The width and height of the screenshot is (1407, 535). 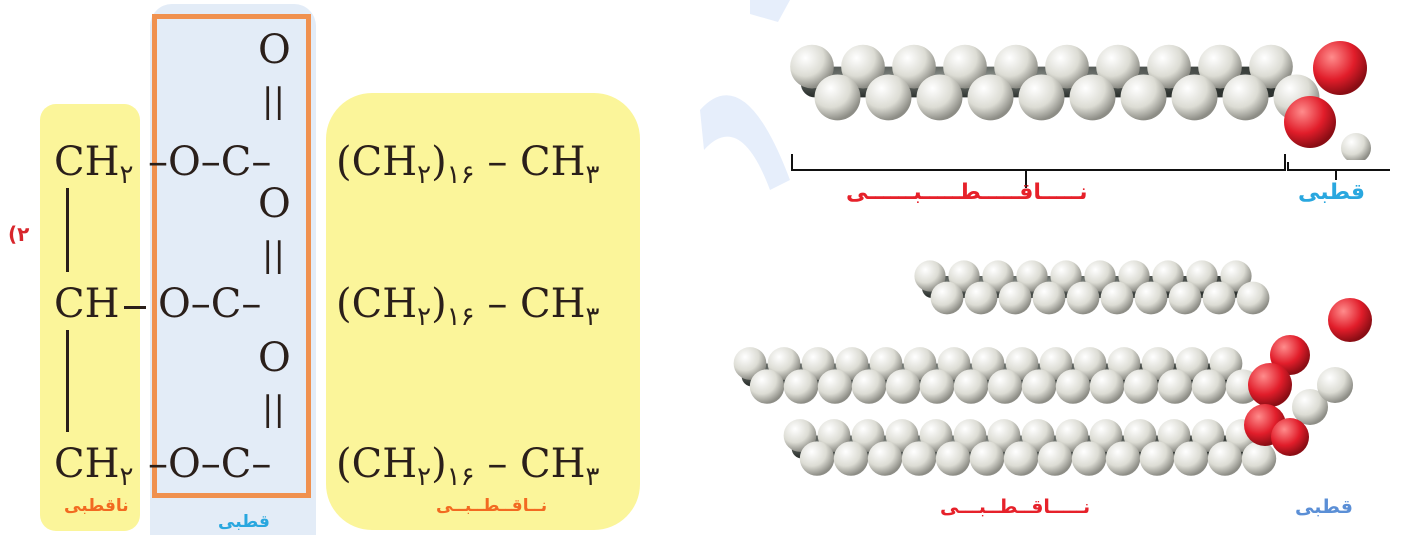 What do you see at coordinates (468, 306) in the screenshot?
I see `chain-row-2: (CH۲)۱۶ – CH۳` at bounding box center [468, 306].